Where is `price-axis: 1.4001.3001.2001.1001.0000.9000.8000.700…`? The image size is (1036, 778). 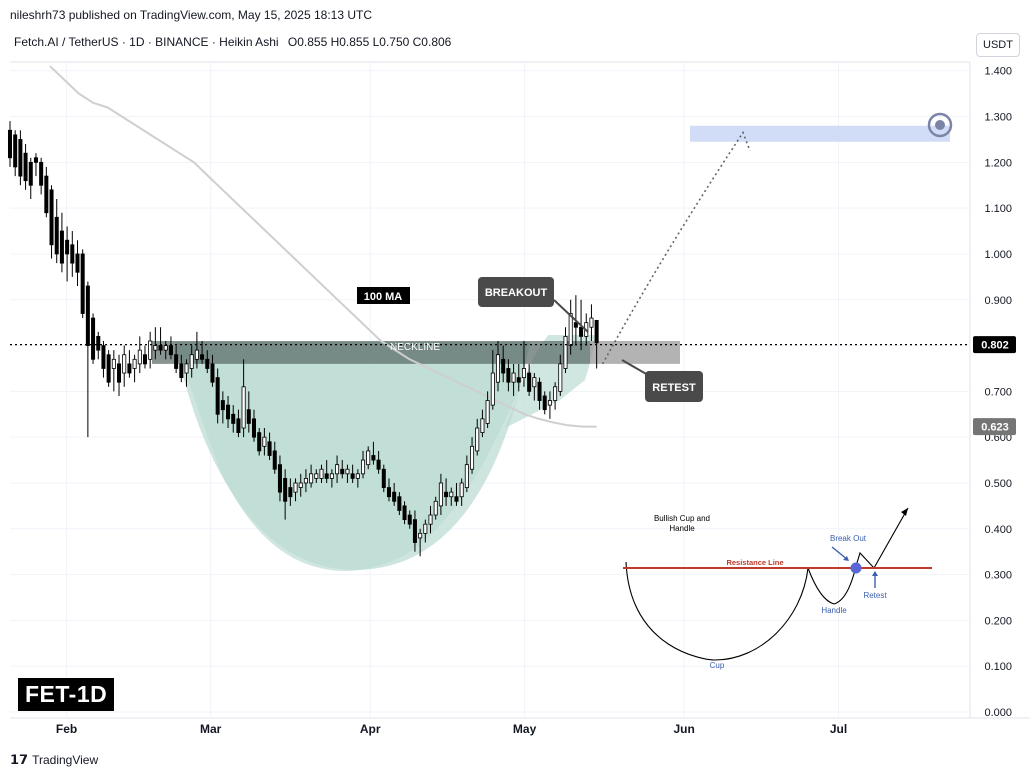
price-axis: 1.4001.3001.2001.1001.0000.9000.8000.700… is located at coordinates (998, 392).